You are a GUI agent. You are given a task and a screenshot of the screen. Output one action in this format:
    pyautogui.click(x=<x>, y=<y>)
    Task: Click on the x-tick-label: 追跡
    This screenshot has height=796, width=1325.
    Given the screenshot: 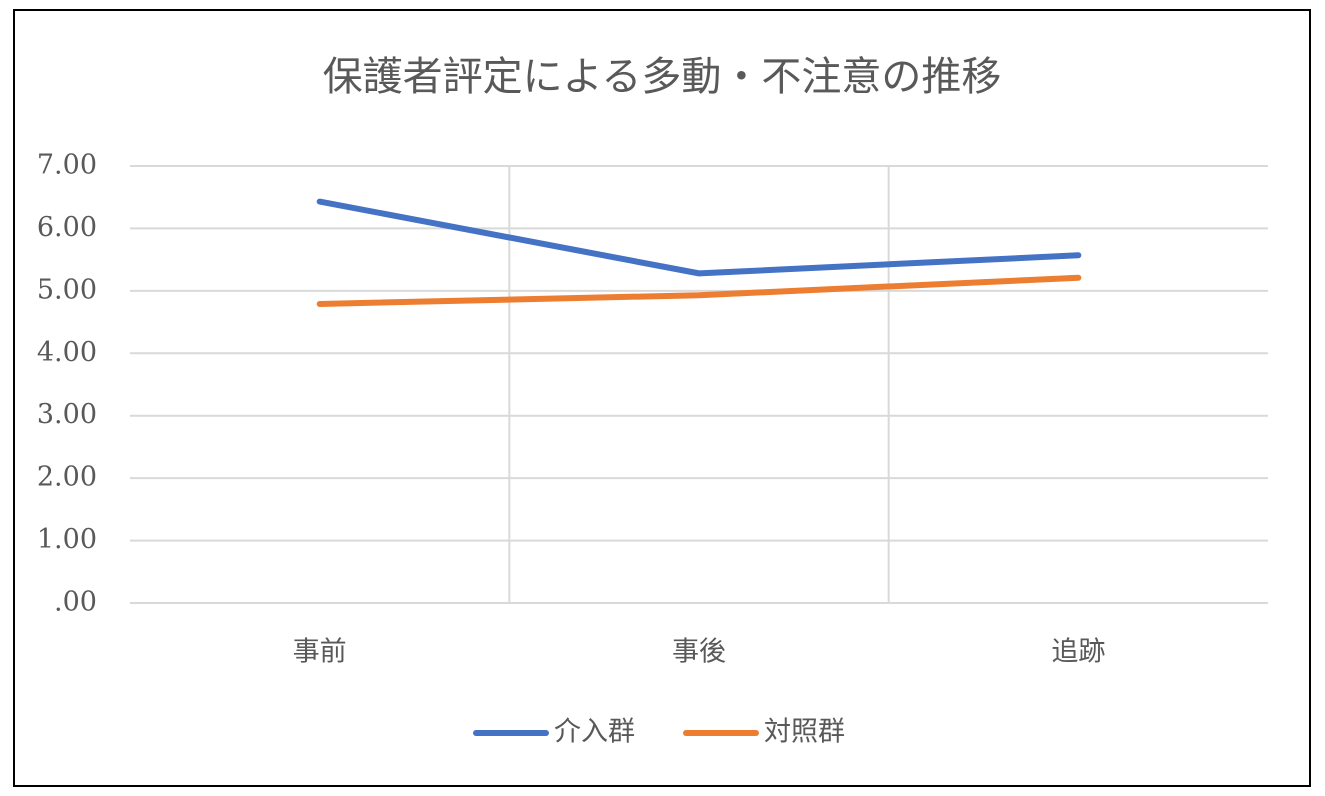 What is the action you would take?
    pyautogui.click(x=1078, y=652)
    